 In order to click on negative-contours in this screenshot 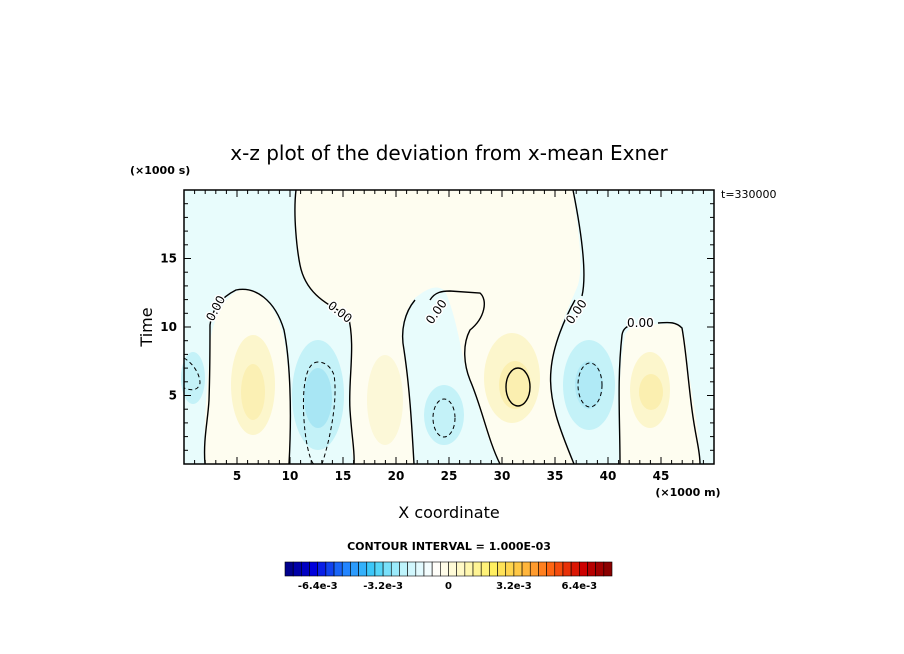, I will do `click(393, 411)`.